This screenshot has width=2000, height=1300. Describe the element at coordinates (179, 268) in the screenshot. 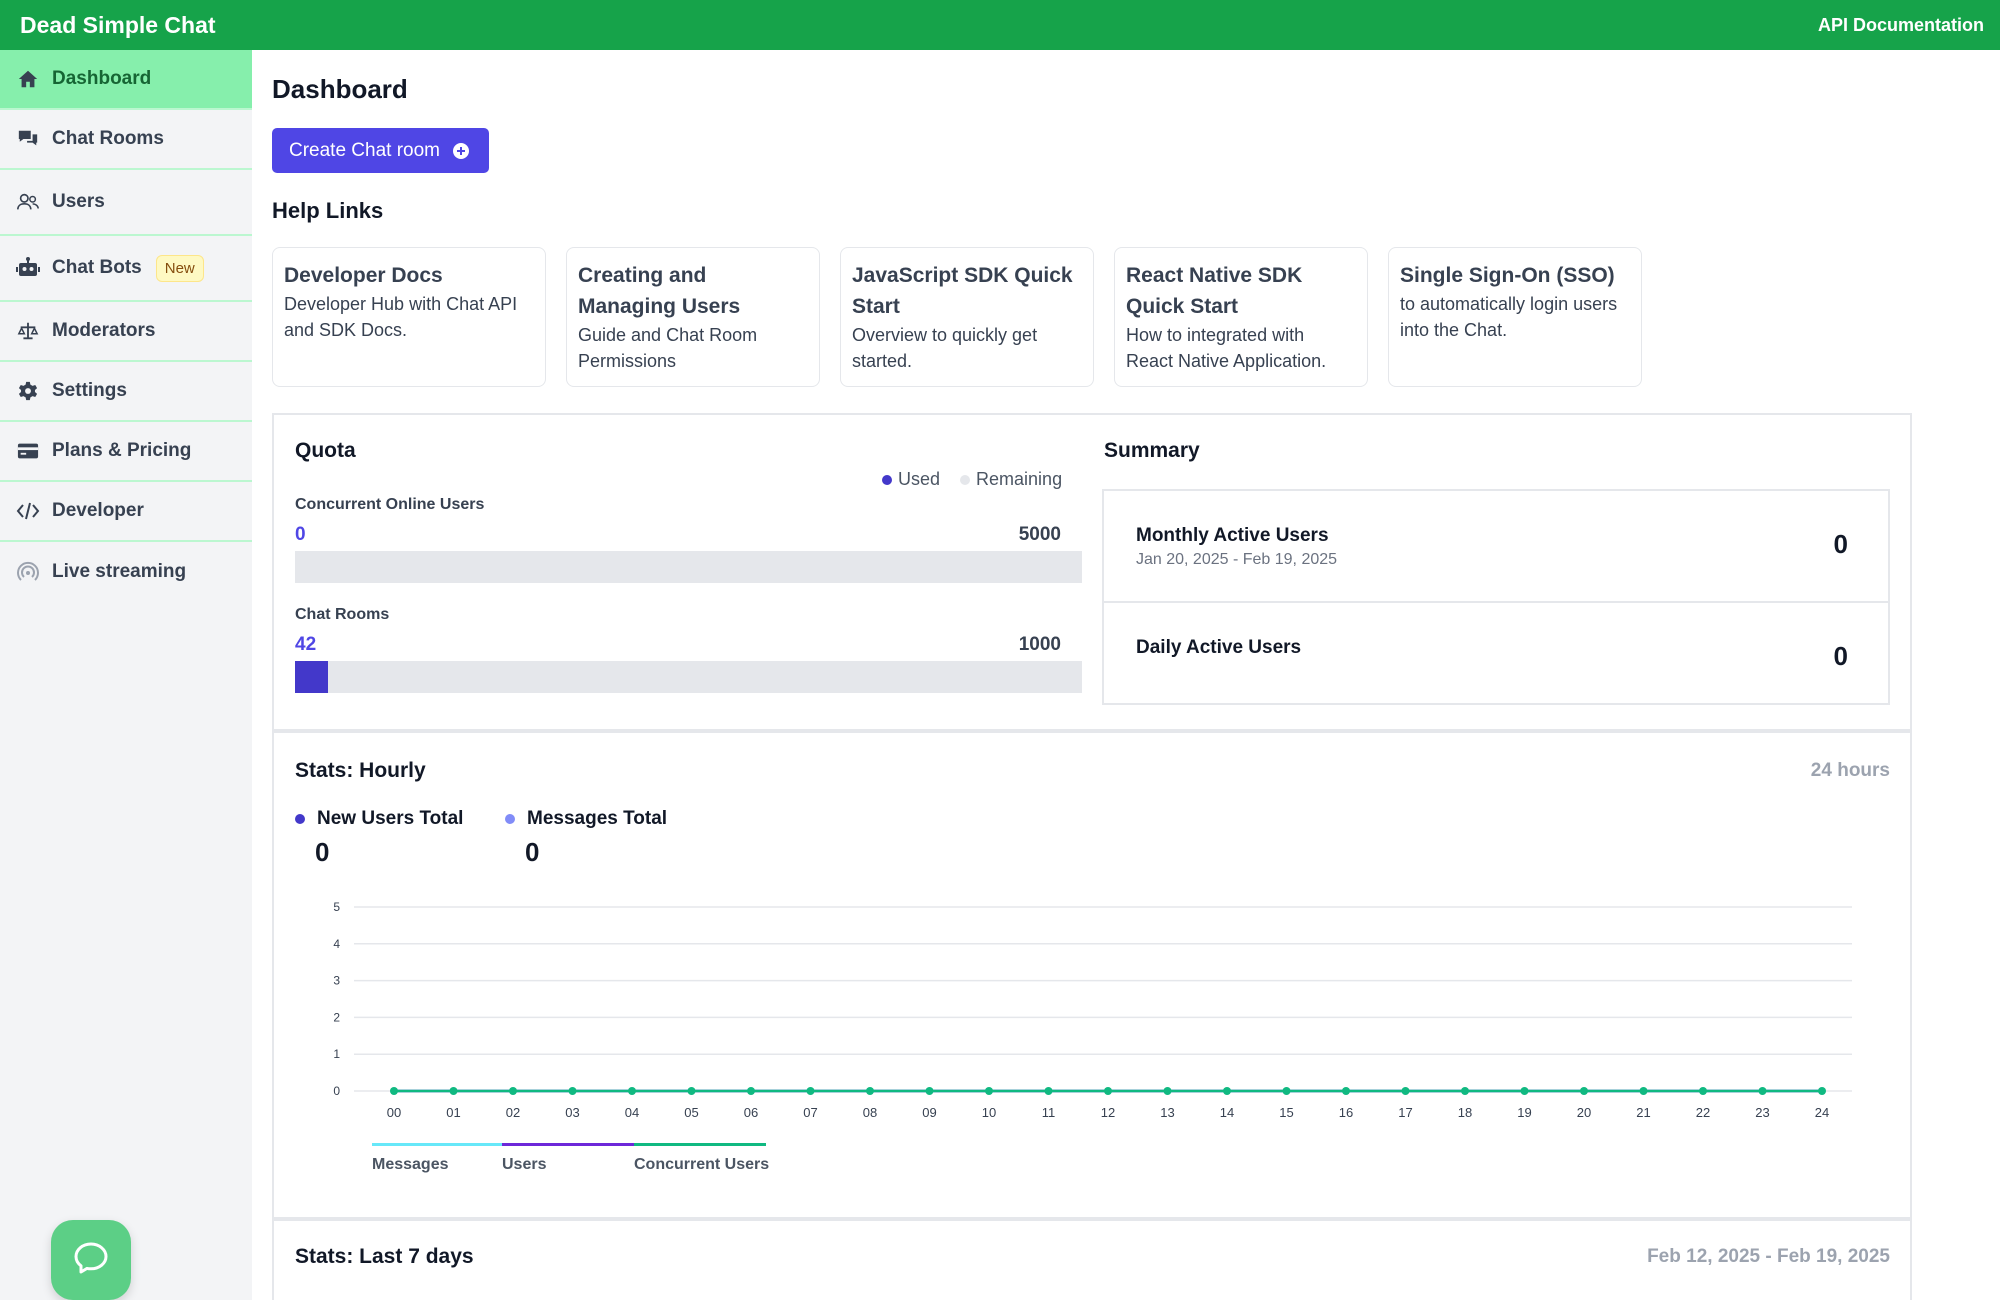

I see `new-badge: New` at that location.